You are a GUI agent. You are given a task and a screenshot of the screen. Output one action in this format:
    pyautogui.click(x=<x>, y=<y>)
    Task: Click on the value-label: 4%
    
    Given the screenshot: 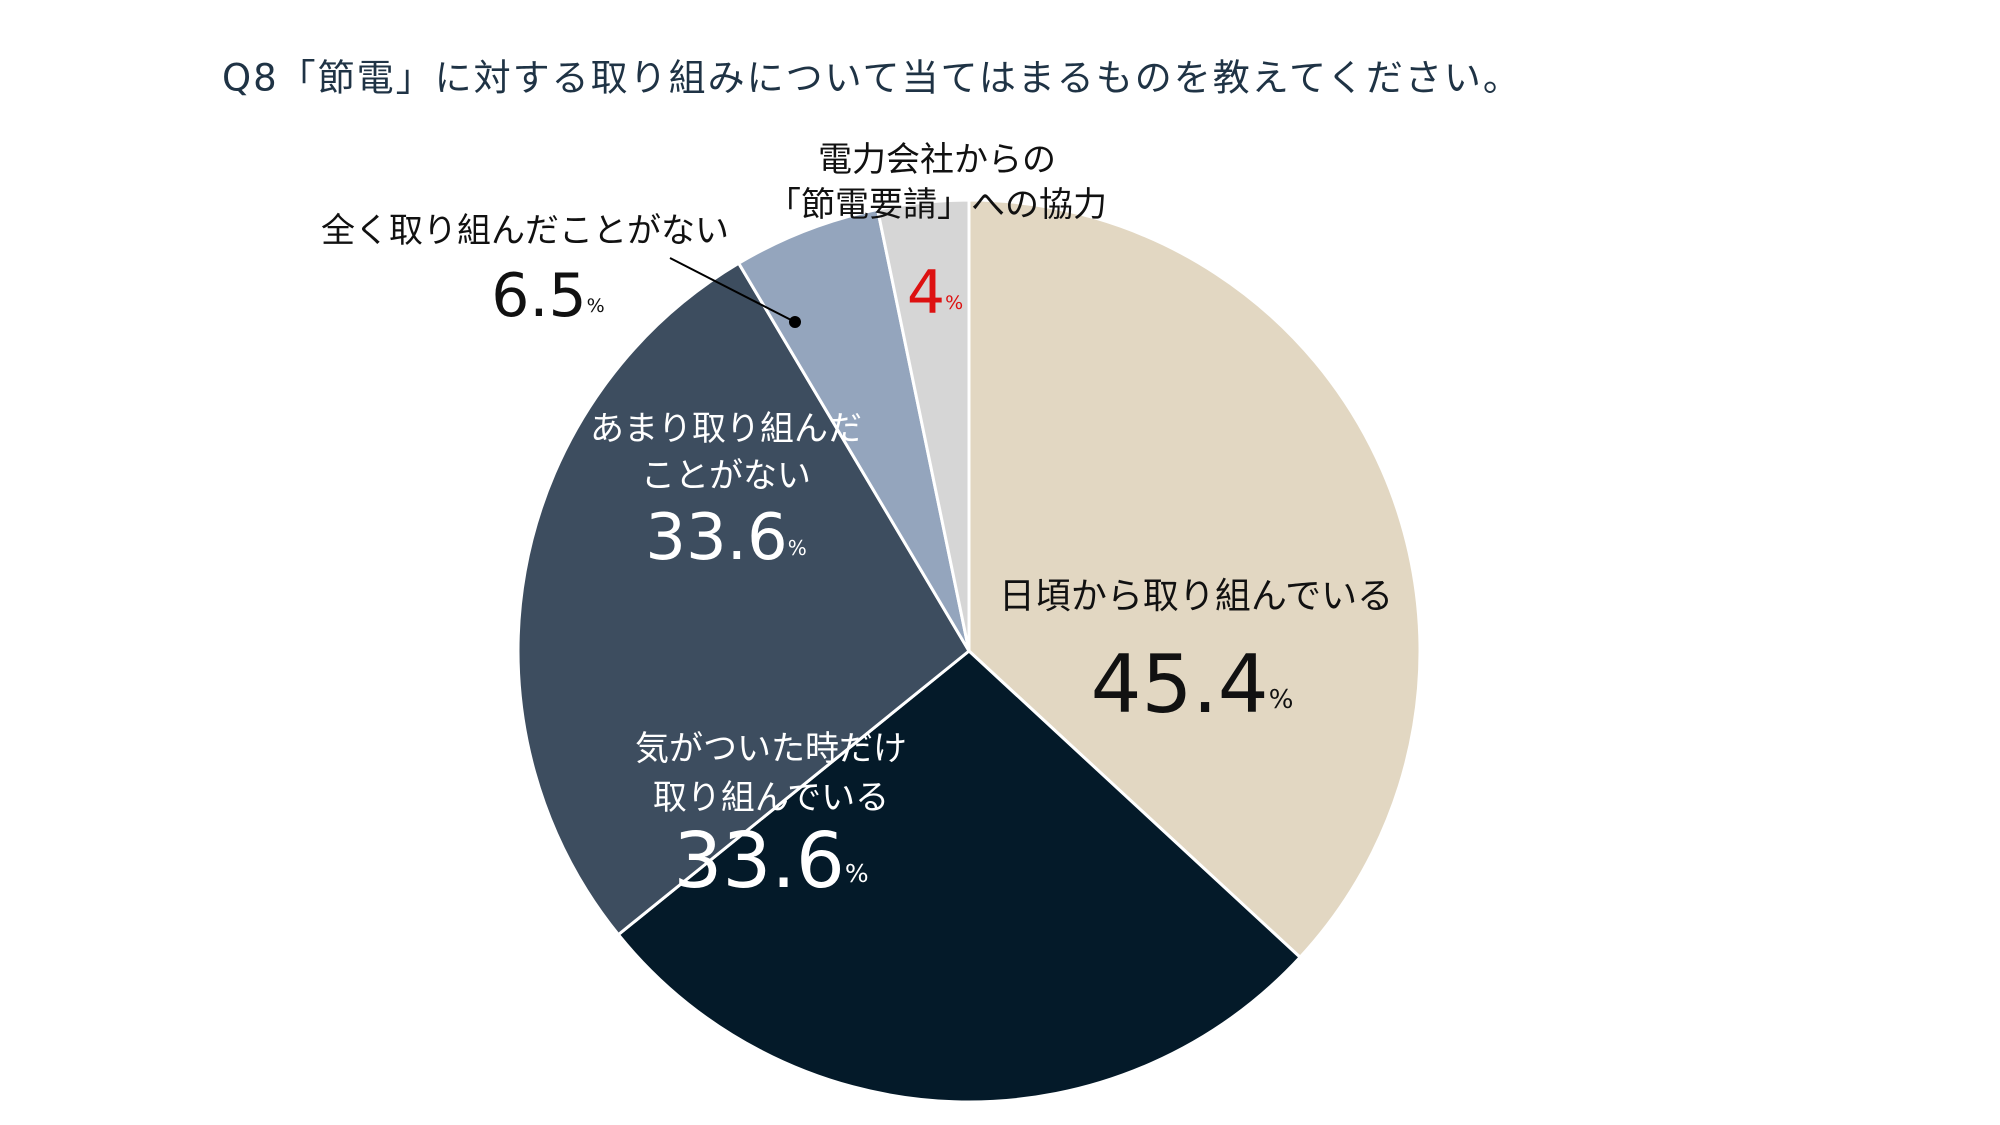 What is the action you would take?
    pyautogui.click(x=935, y=293)
    